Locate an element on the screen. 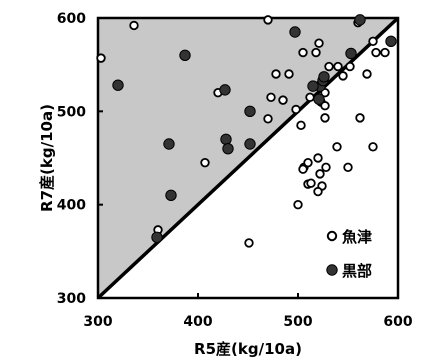  x-axis-title: R5産(kg/10a) is located at coordinates (248, 349).